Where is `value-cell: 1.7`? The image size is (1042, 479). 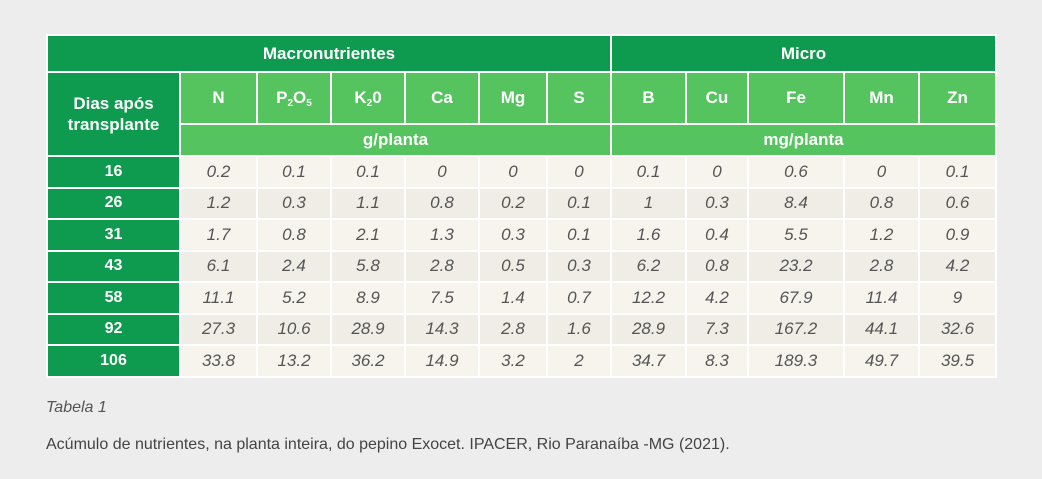
value-cell: 1.7 is located at coordinates (218, 235).